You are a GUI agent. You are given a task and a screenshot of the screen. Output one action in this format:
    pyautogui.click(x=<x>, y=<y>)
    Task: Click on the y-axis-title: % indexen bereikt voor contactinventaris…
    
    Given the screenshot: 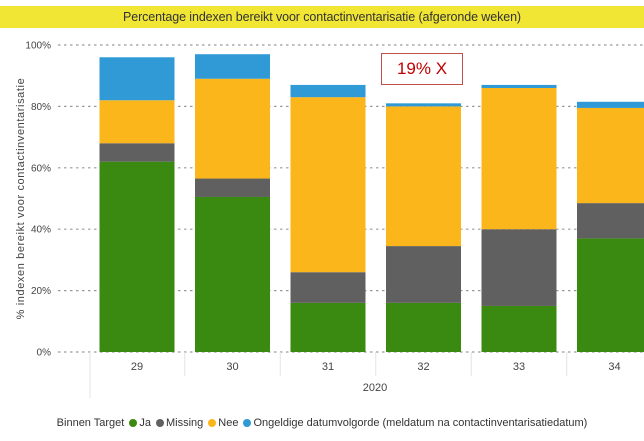 What is the action you would take?
    pyautogui.click(x=21, y=199)
    